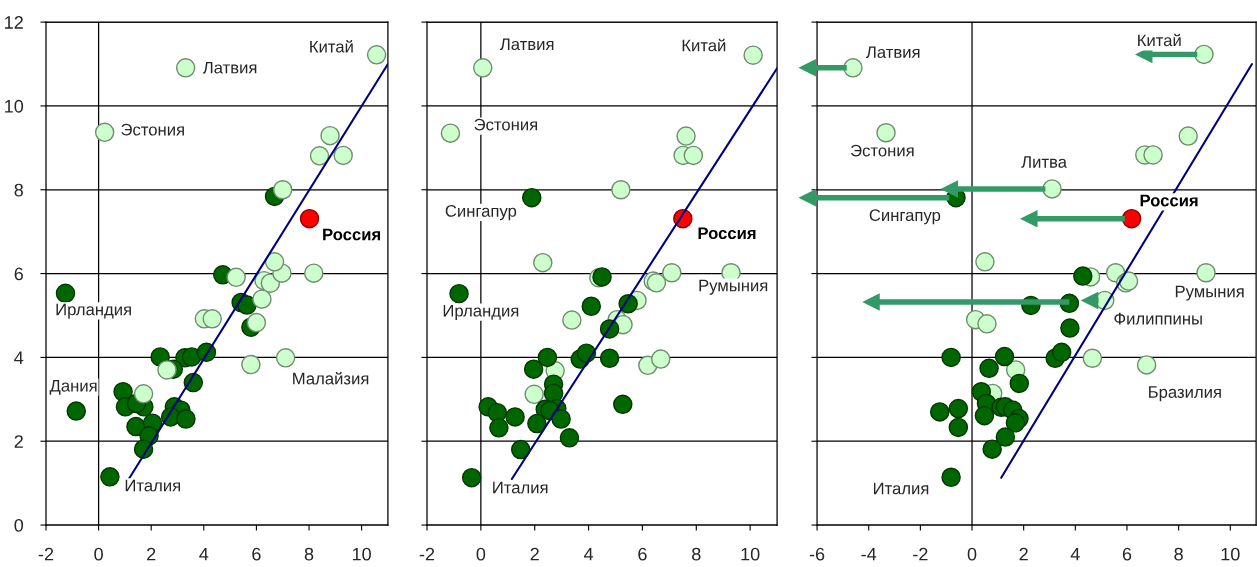  What do you see at coordinates (14, 22) in the screenshot?
I see `y-tick-label: 12` at bounding box center [14, 22].